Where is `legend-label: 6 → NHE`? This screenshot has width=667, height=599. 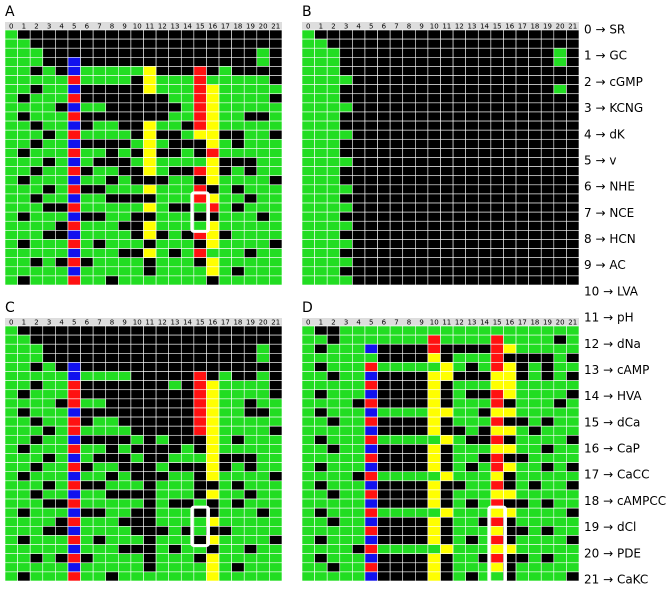
legend-label: 6 → NHE is located at coordinates (609, 187).